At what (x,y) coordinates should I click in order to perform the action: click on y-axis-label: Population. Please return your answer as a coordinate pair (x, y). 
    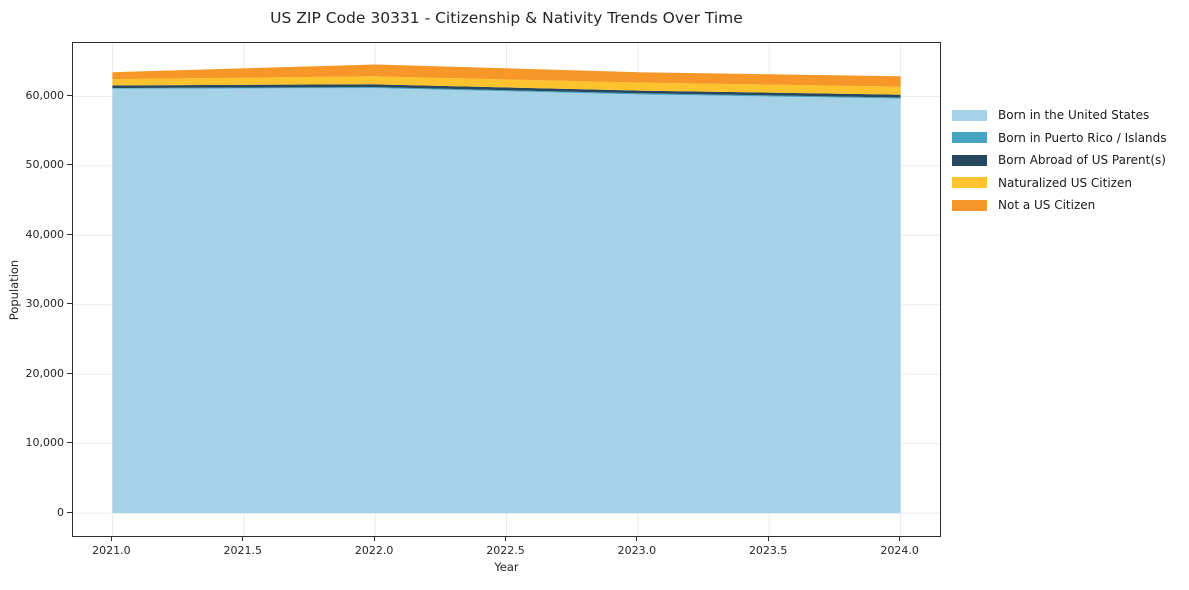
    Looking at the image, I should click on (14, 290).